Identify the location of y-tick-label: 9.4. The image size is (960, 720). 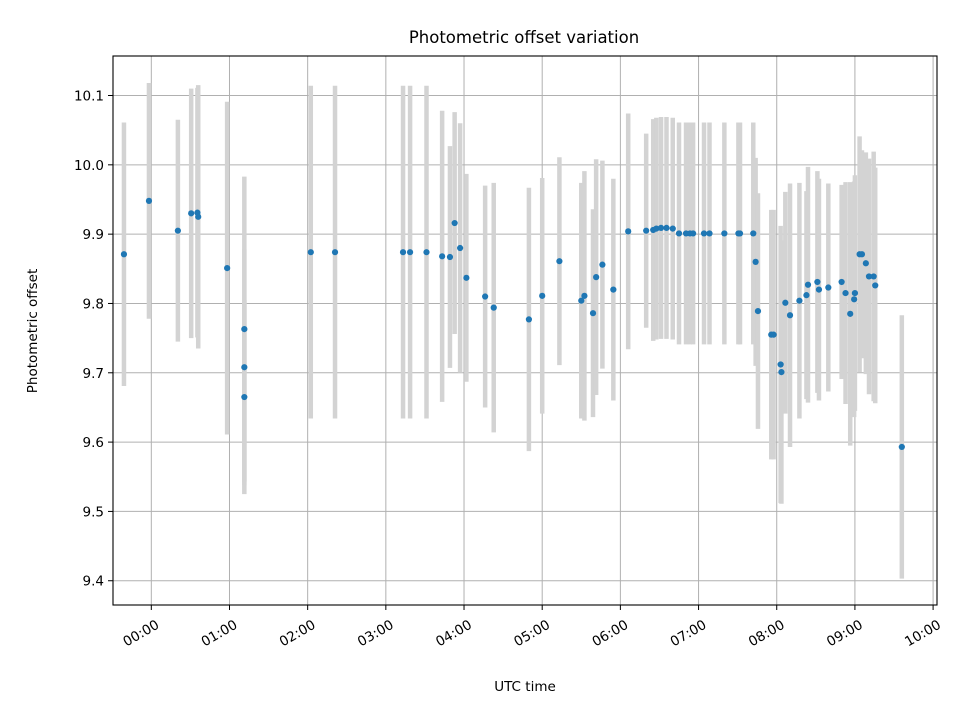
(93, 582).